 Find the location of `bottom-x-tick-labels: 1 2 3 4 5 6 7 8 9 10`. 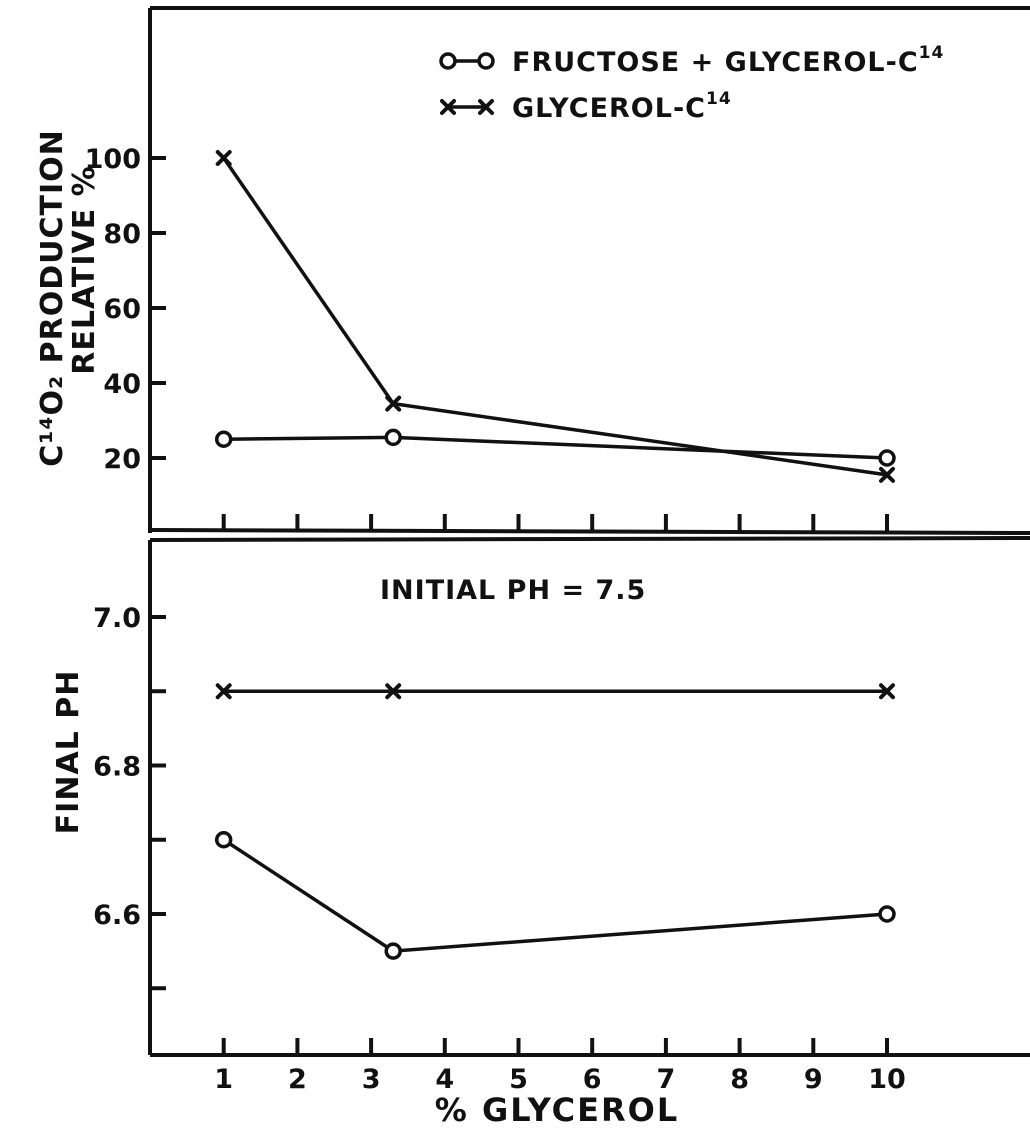

bottom-x-tick-labels: 1 2 3 4 5 6 7 8 9 10 is located at coordinates (559, 1079).